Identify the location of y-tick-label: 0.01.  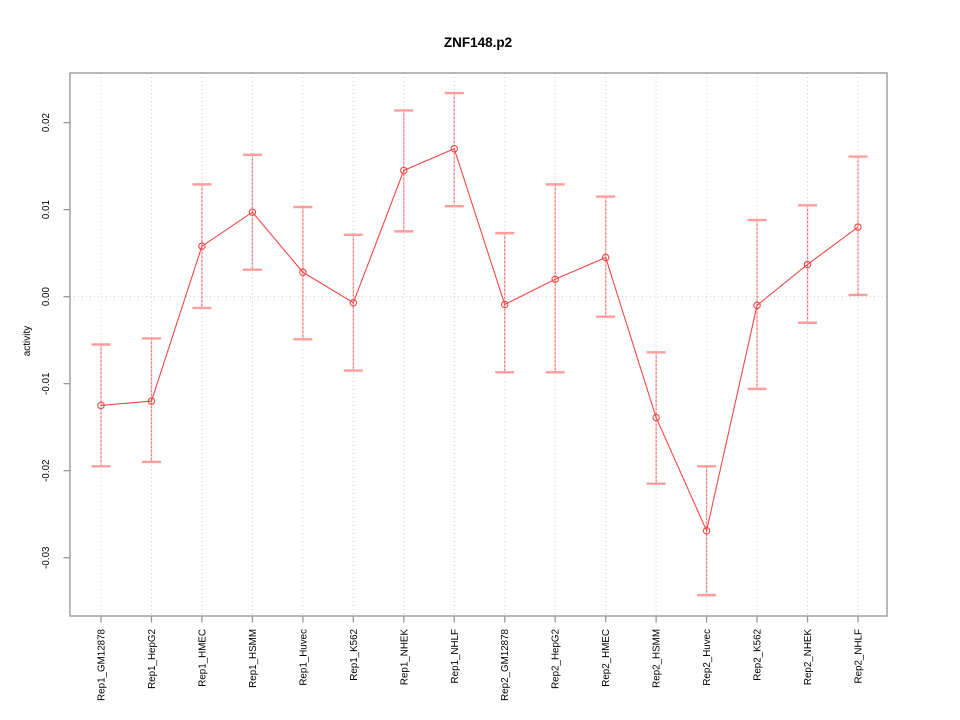
(46, 209).